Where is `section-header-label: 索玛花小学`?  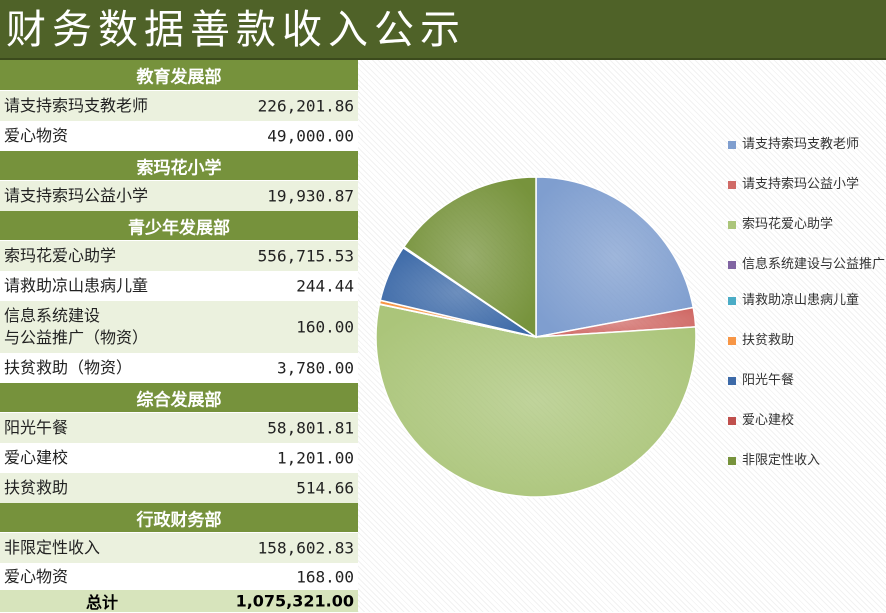
section-header-label: 索玛花小学 is located at coordinates (179, 168).